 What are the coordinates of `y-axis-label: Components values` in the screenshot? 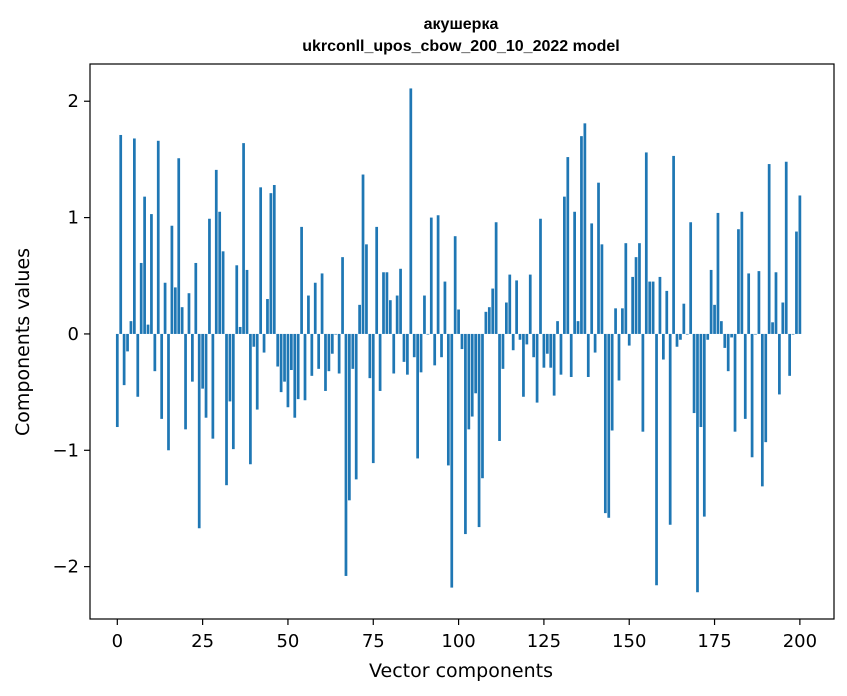 It's located at (23, 342).